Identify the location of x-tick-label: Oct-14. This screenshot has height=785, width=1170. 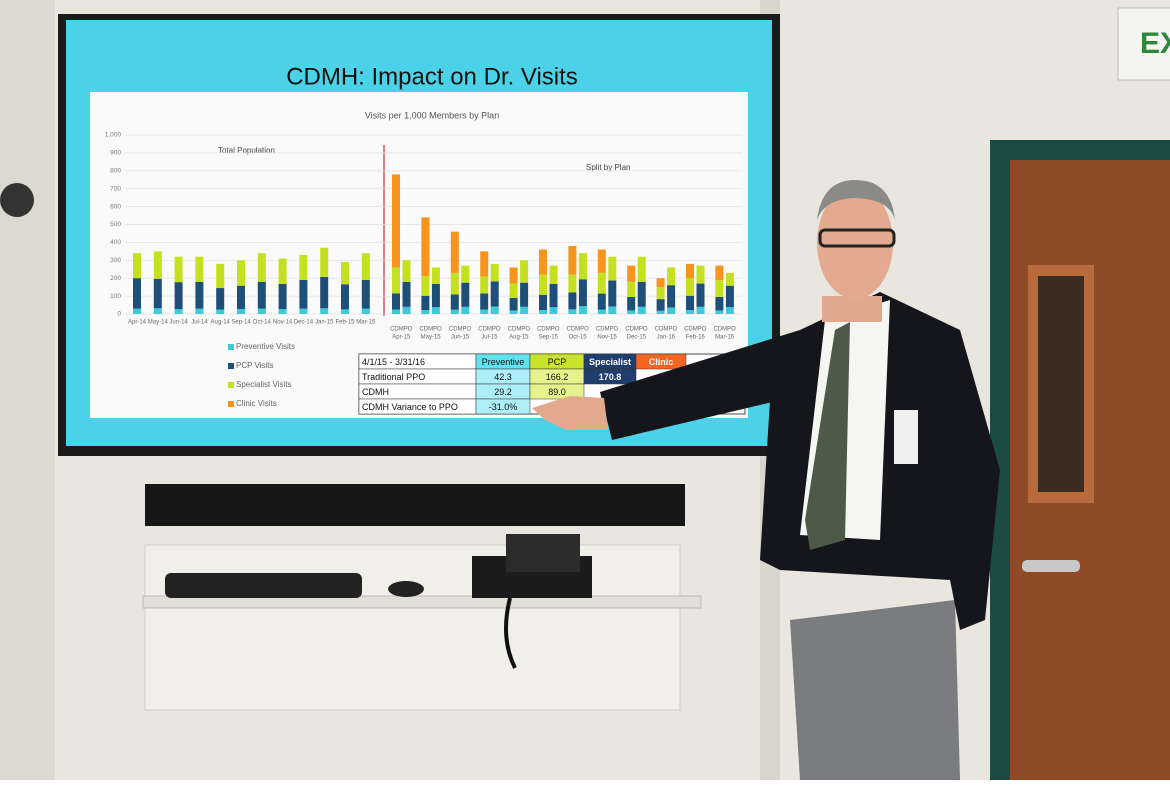
(262, 323).